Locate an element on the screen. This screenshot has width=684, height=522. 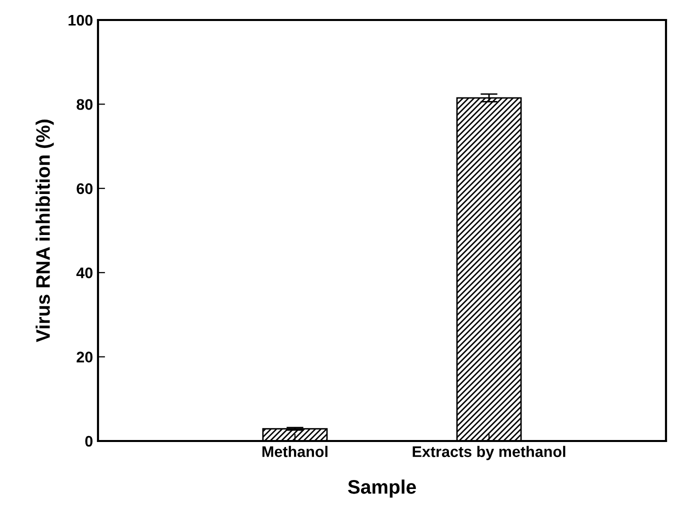
x-tick-label: Extracts by methanol is located at coordinates (489, 453).